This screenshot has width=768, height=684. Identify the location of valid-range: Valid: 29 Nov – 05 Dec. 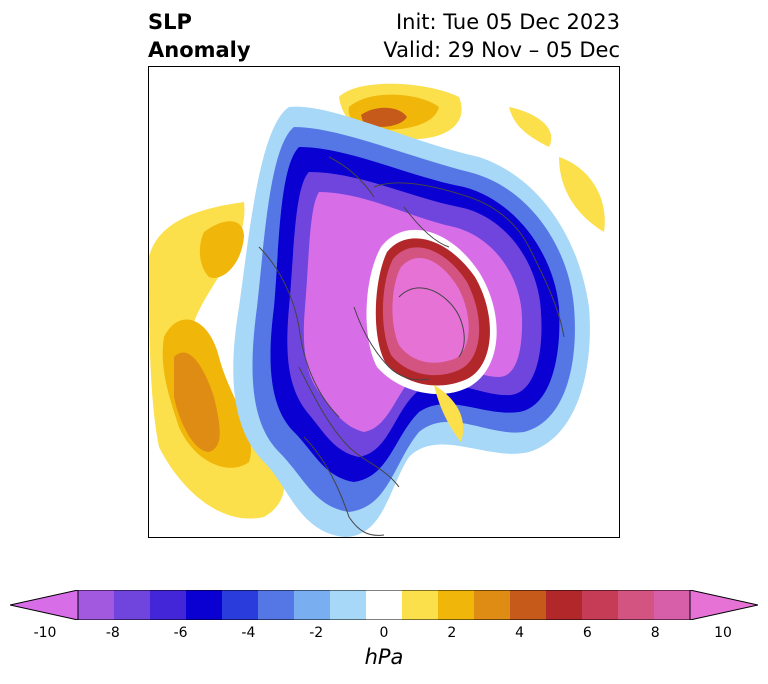
(501, 50).